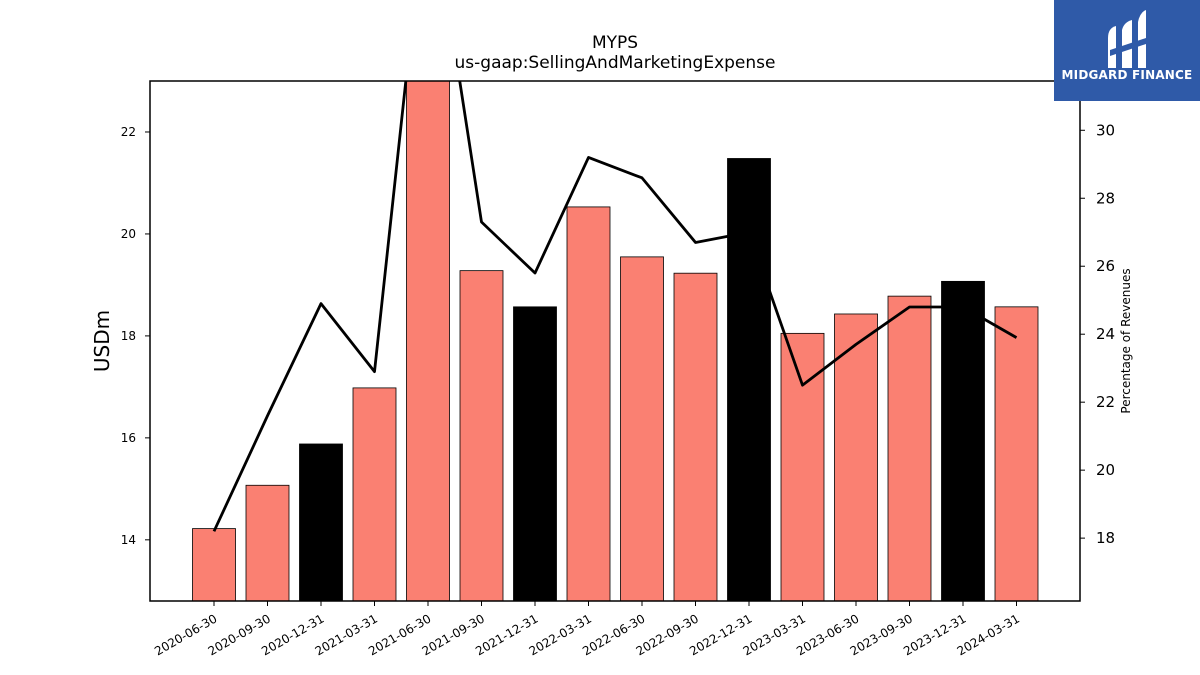  I want to click on y-tick-label: 14, so click(128, 540).